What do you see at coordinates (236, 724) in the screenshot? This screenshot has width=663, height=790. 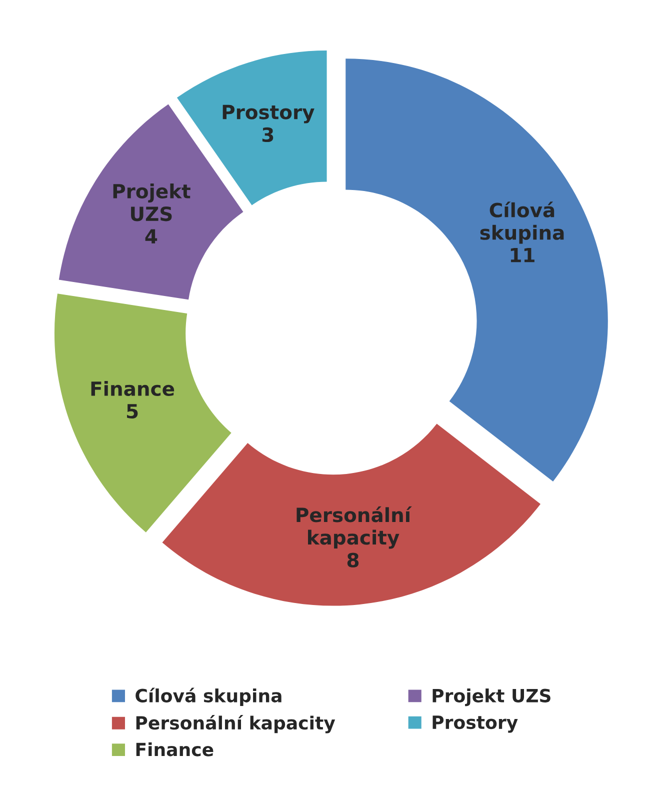 I see `legend-label: Personální kapacity` at bounding box center [236, 724].